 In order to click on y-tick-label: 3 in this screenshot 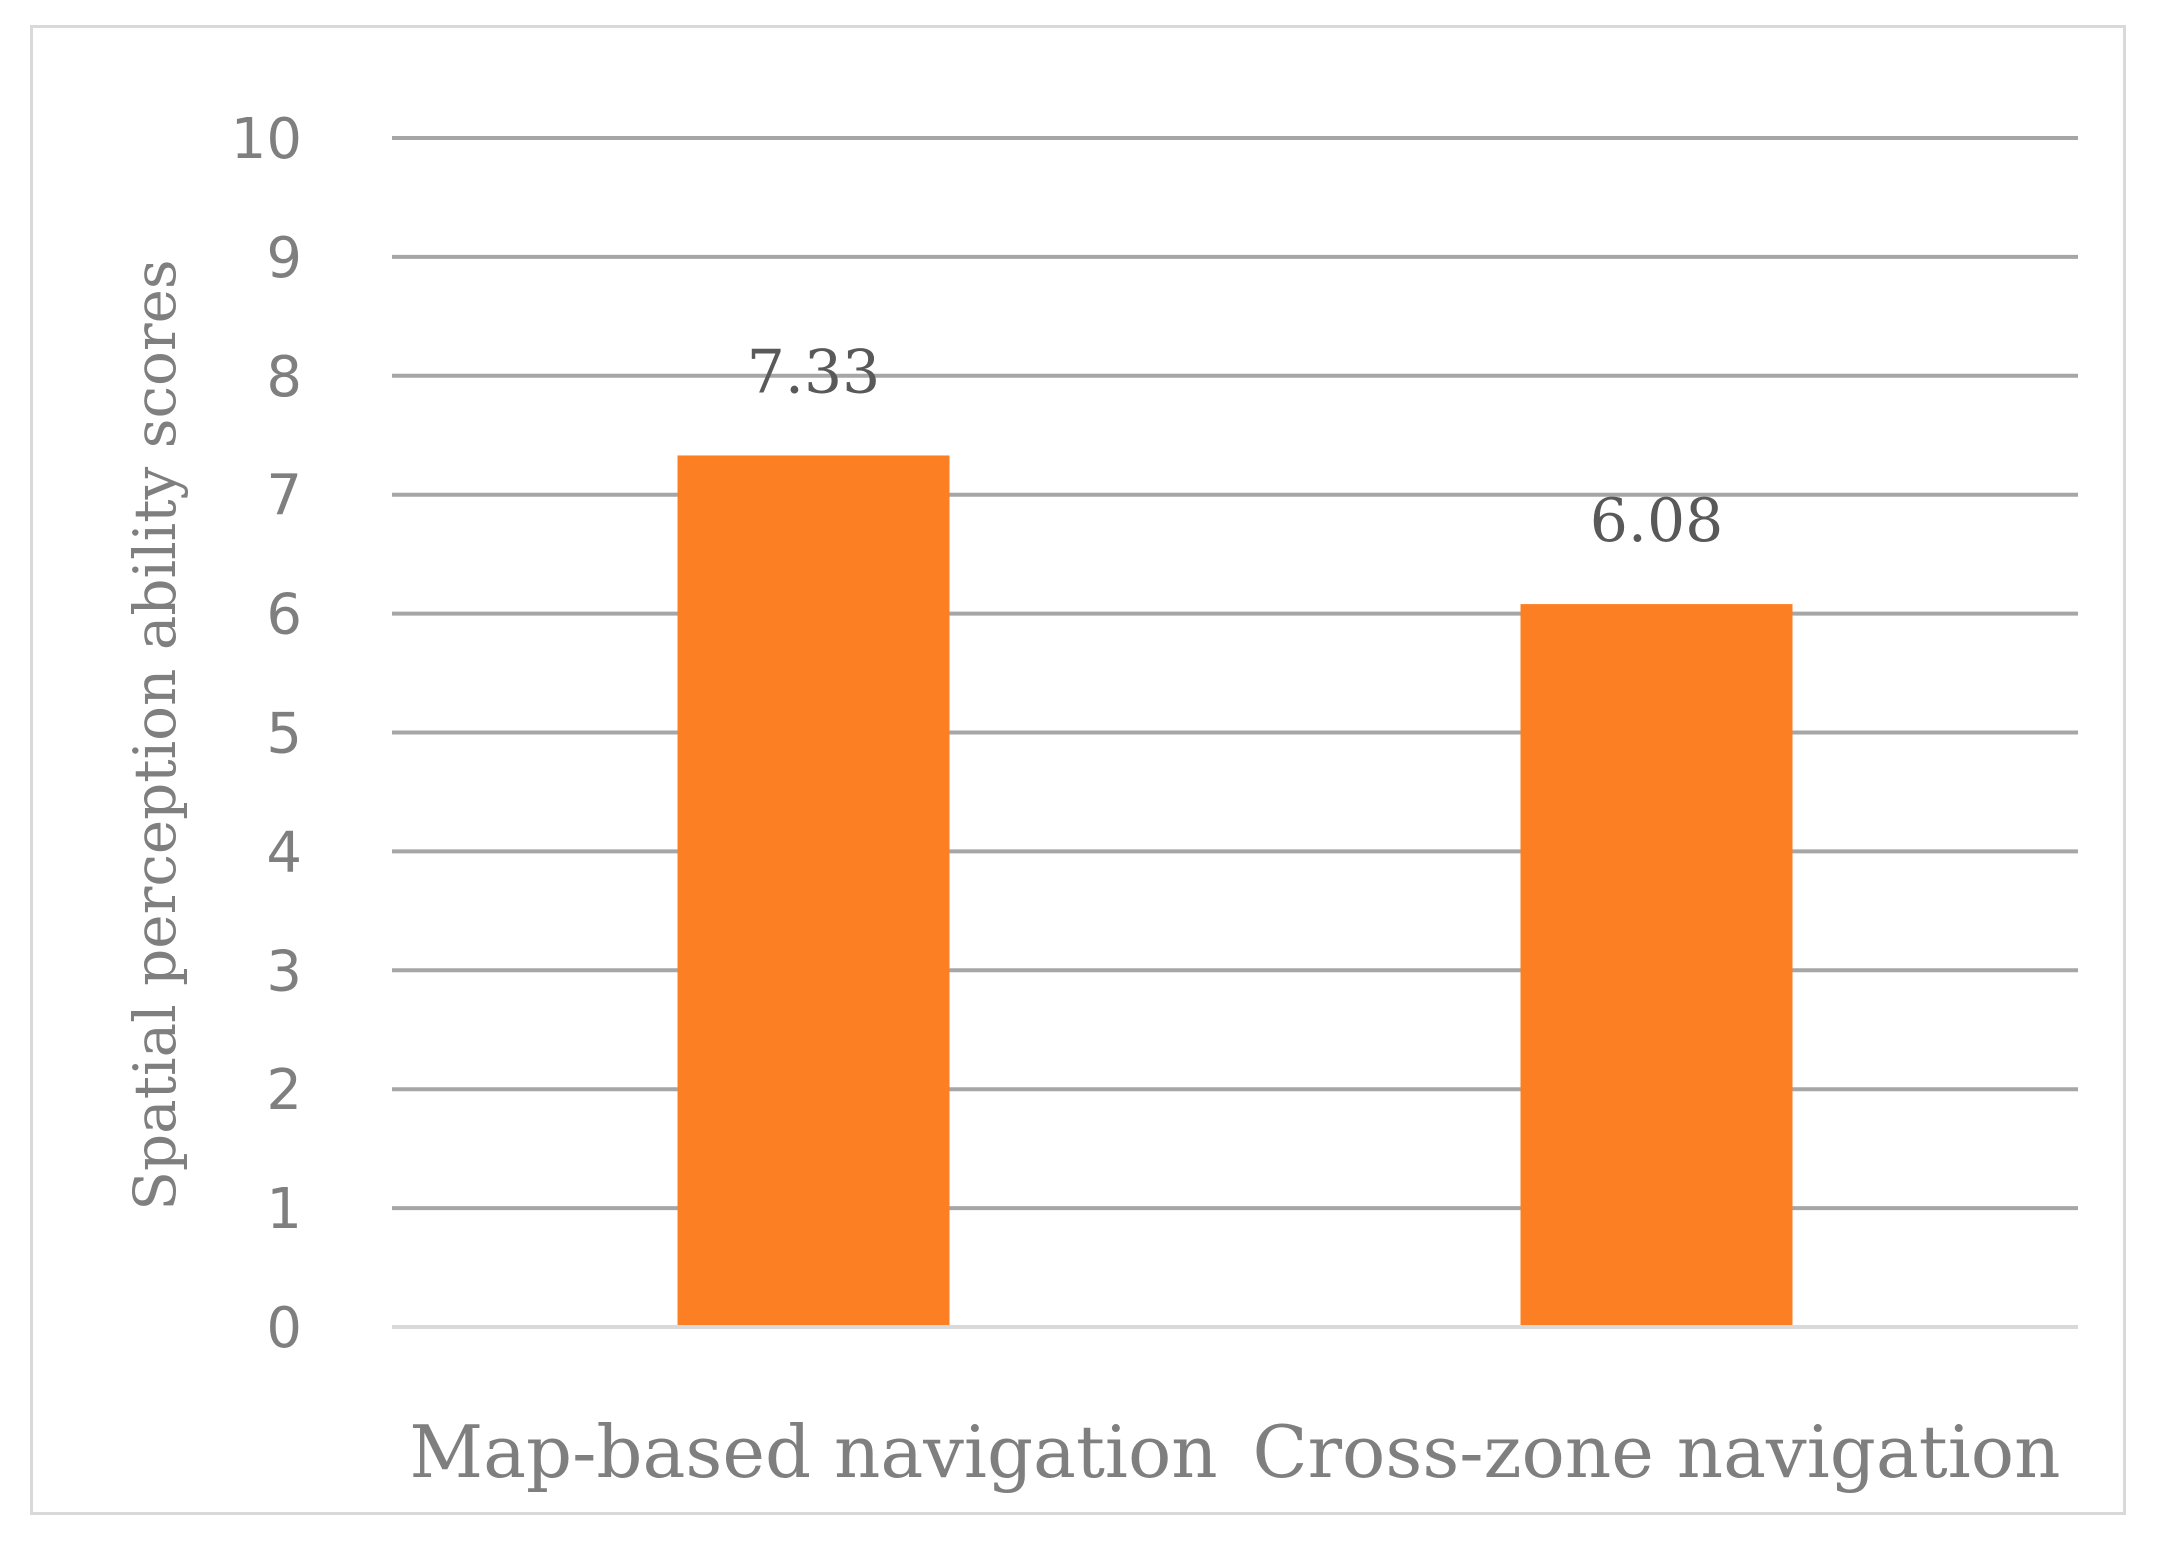, I will do `click(284, 971)`.